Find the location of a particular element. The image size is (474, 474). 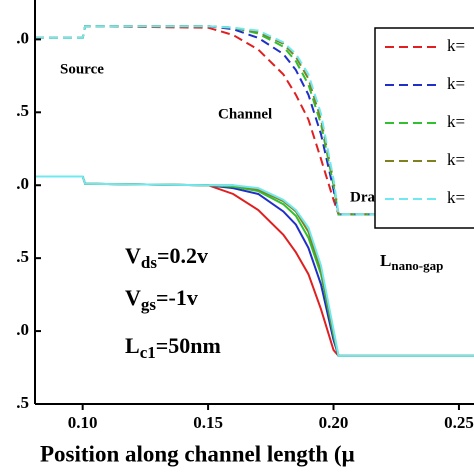

x-axis-label: Position along channel length (μ is located at coordinates (197, 453).